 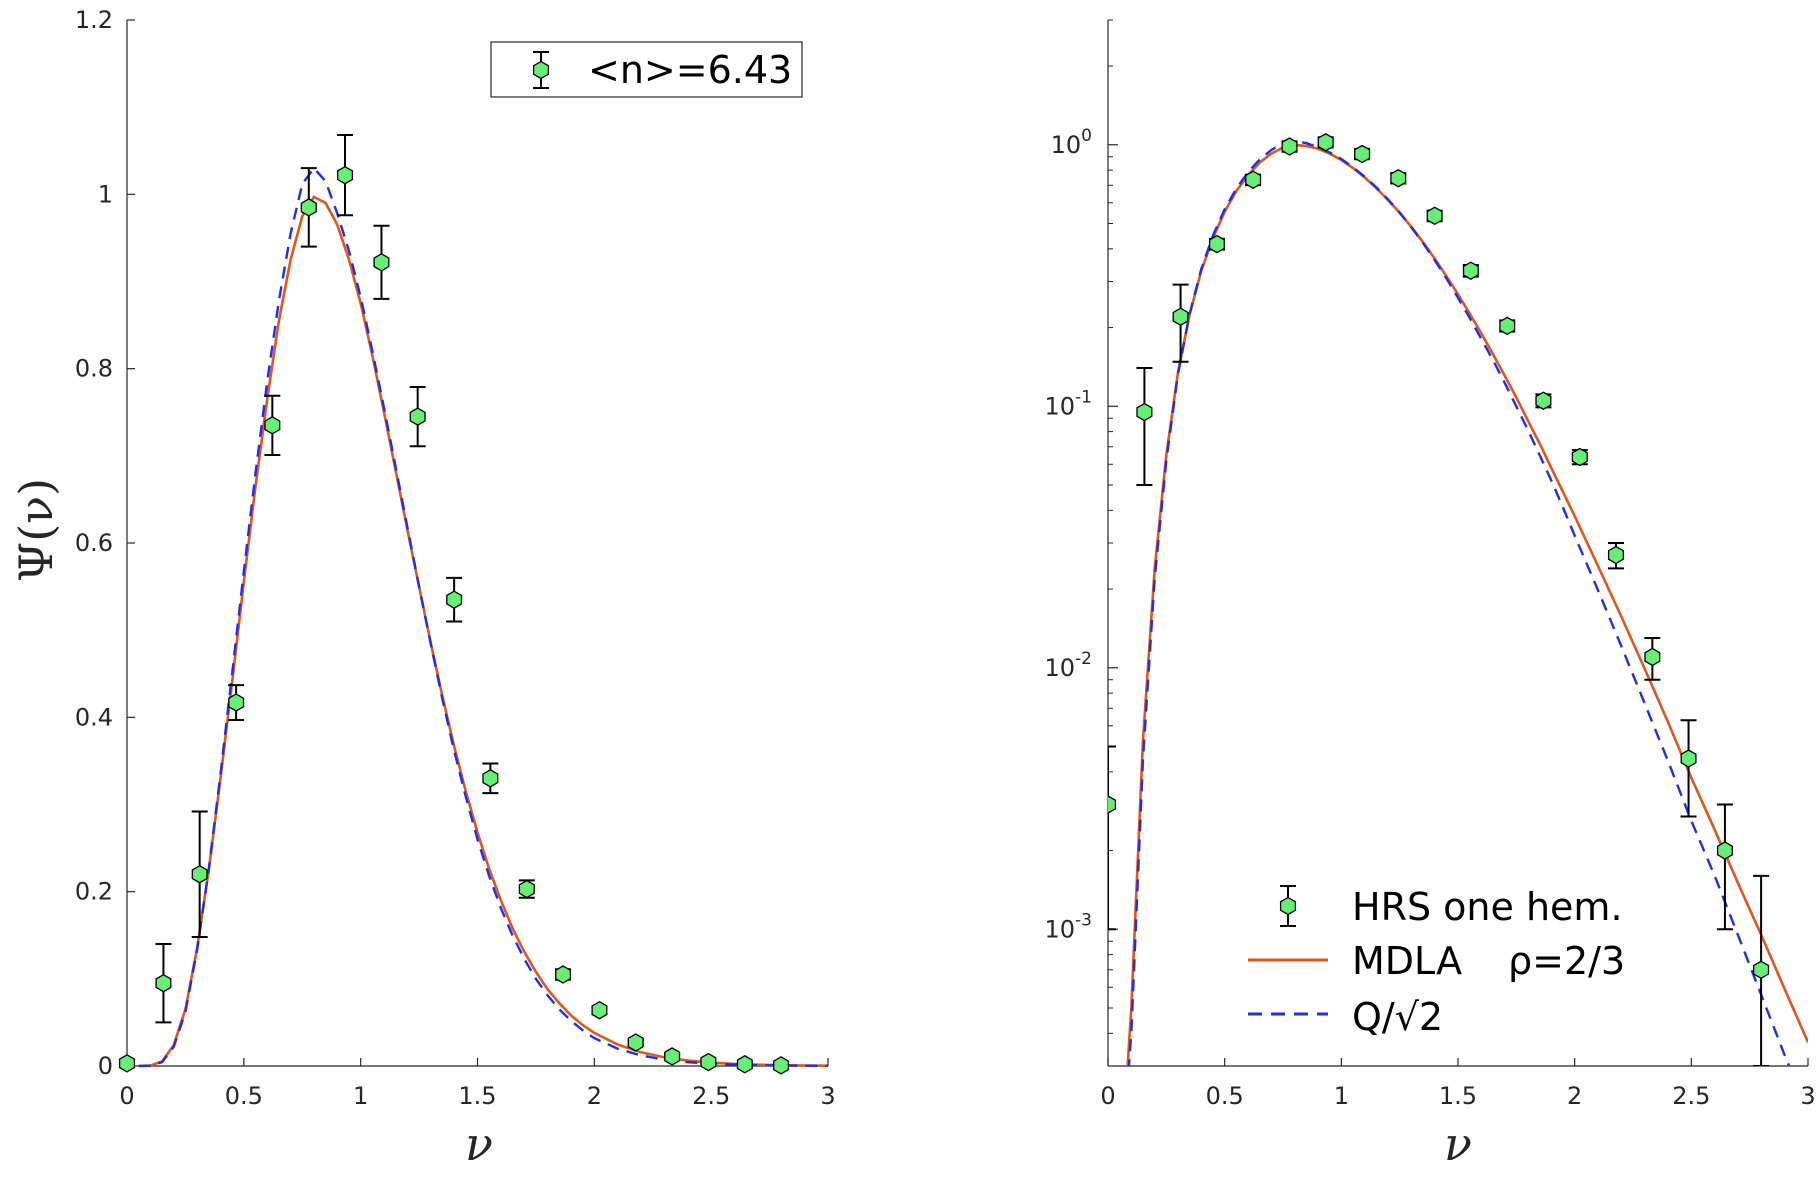 I want to click on right-ytick-label: 10⁰, so click(x=1071, y=142).